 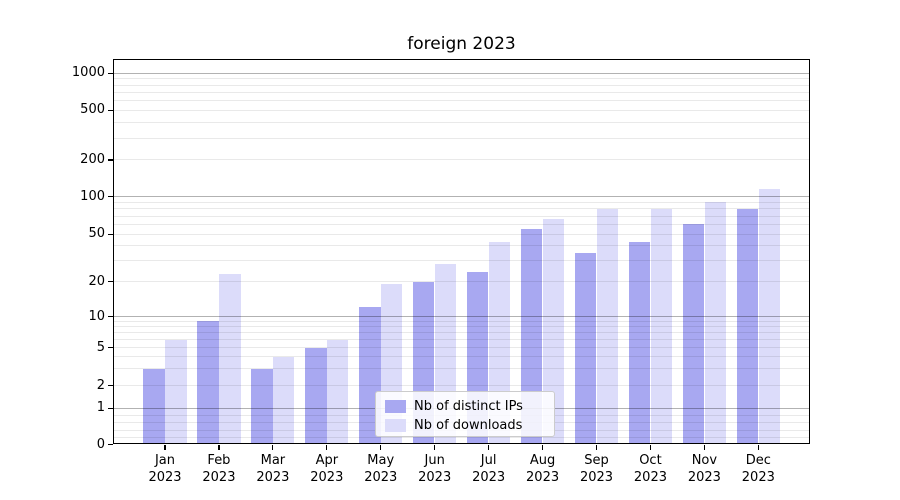 What do you see at coordinates (461, 44) in the screenshot?
I see `chart-title: foreign 2023` at bounding box center [461, 44].